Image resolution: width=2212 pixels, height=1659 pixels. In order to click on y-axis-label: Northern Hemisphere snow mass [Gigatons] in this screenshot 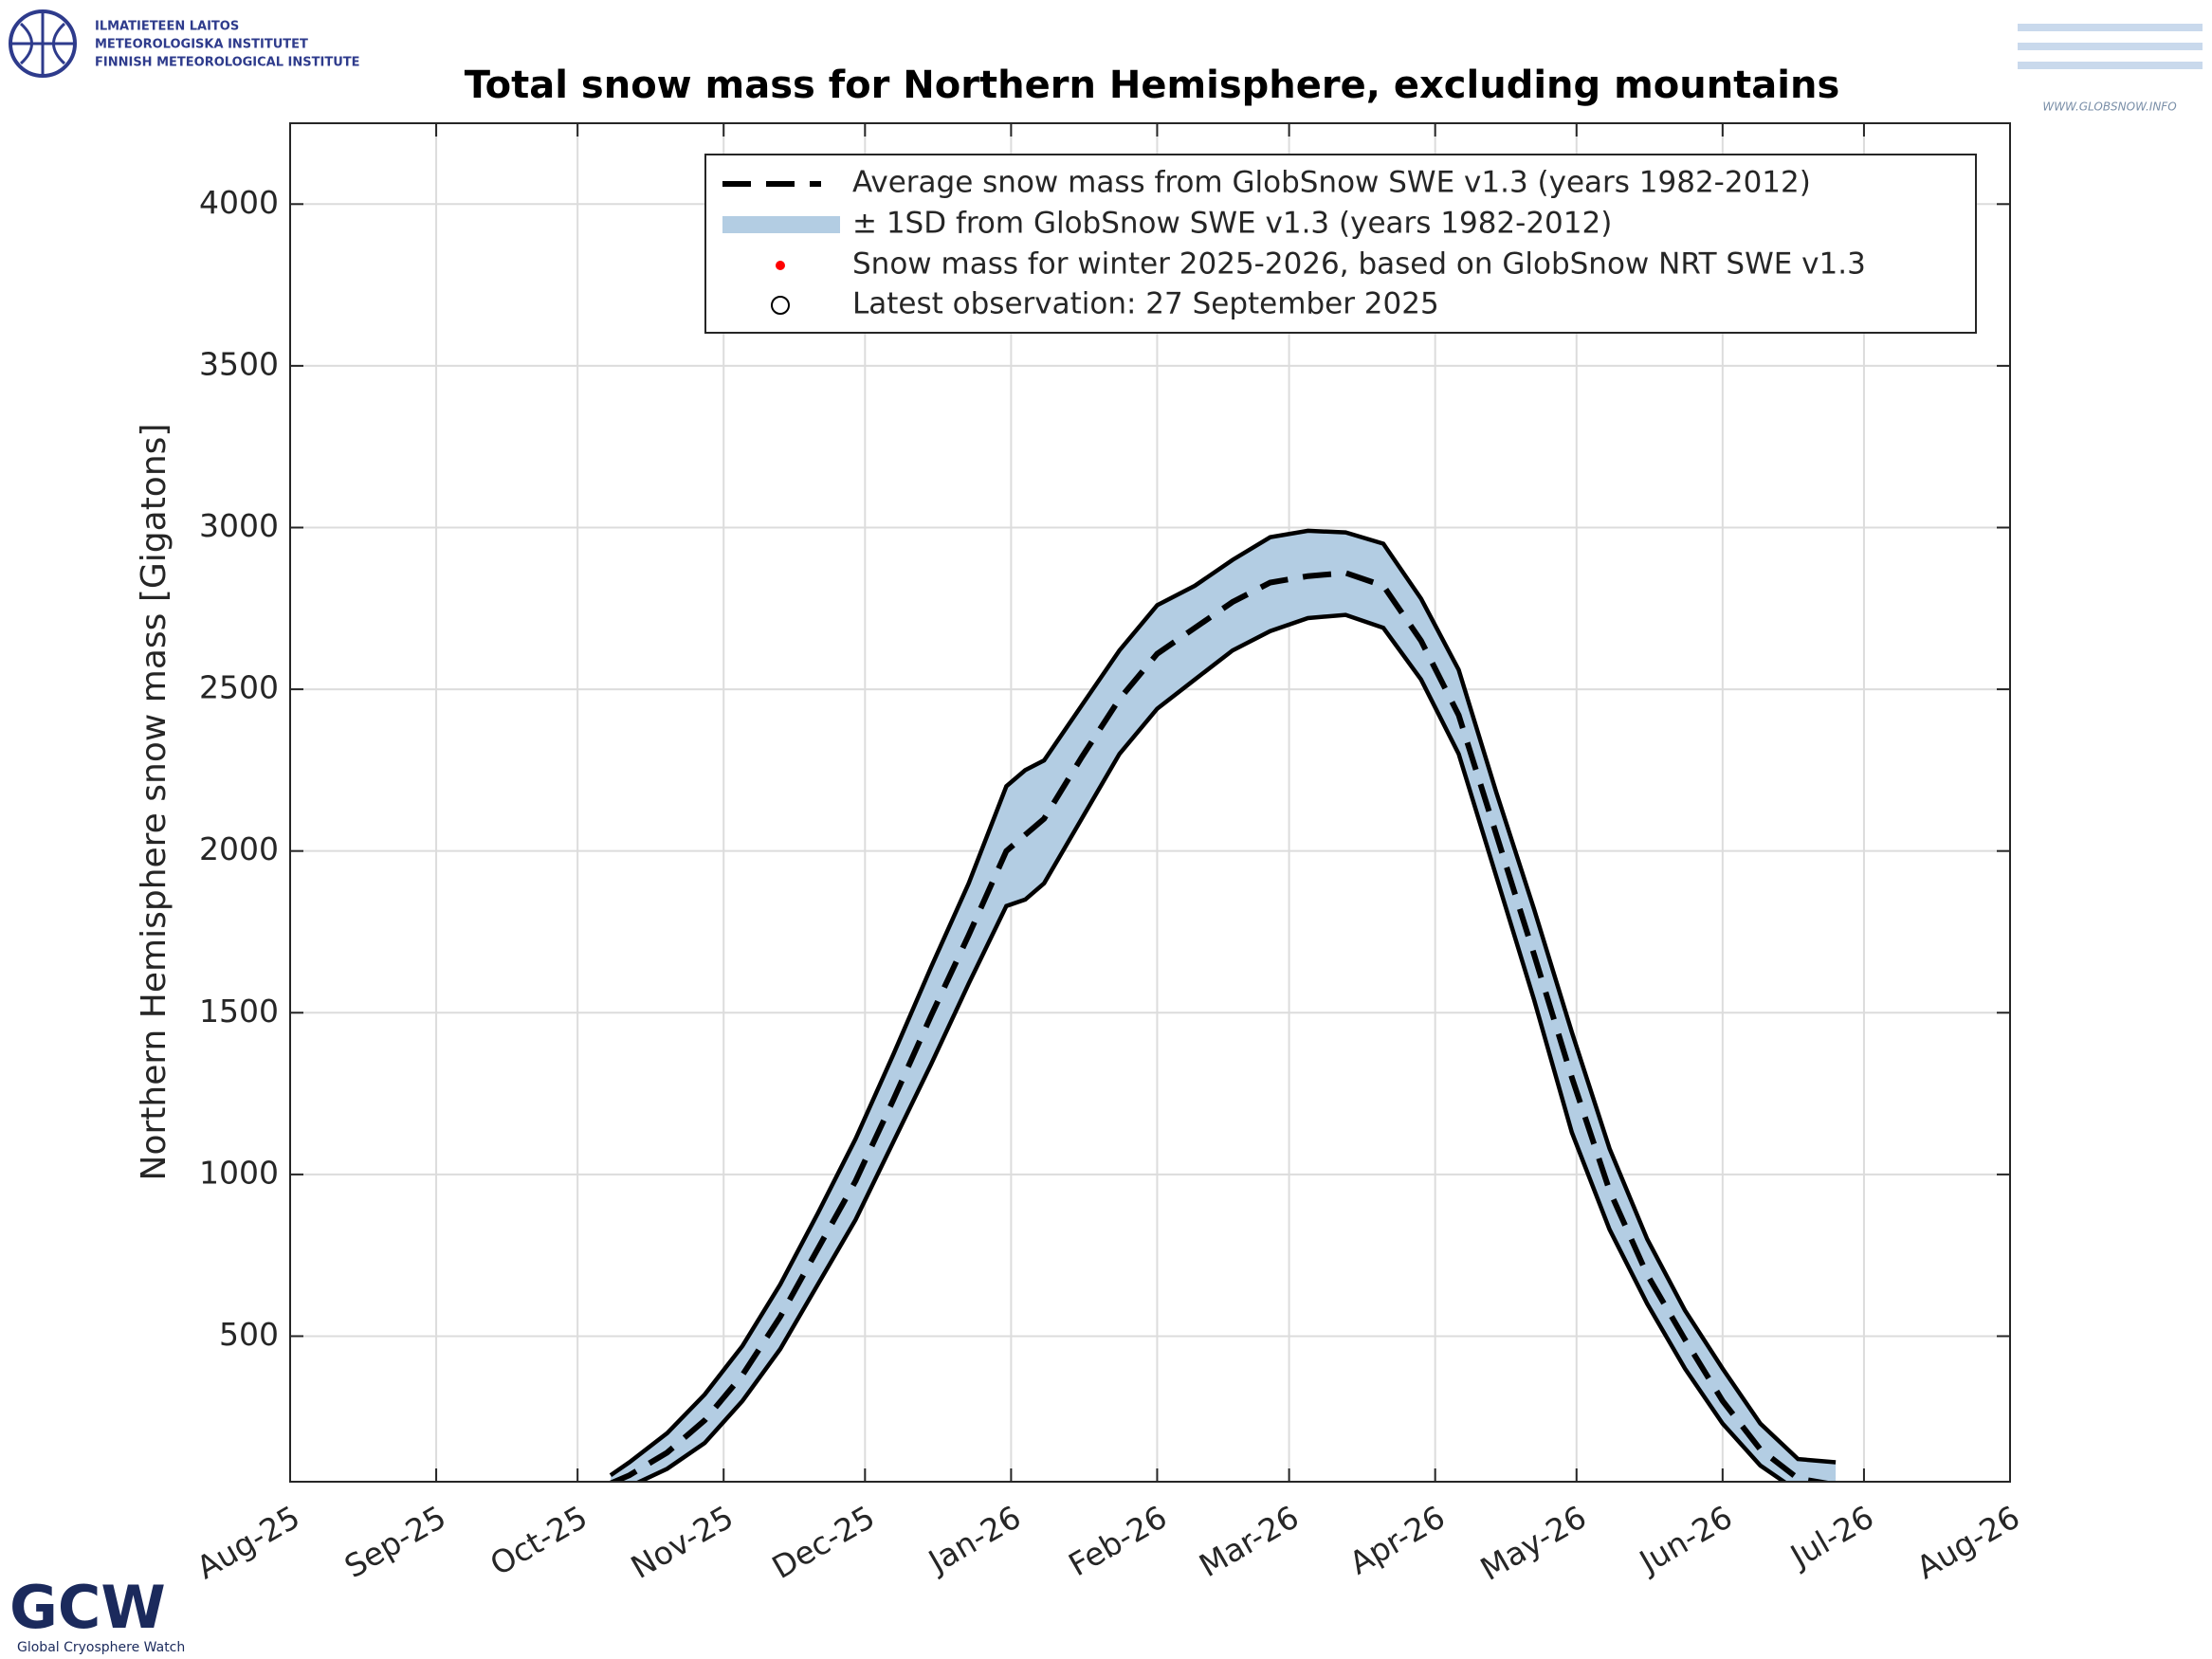, I will do `click(154, 802)`.